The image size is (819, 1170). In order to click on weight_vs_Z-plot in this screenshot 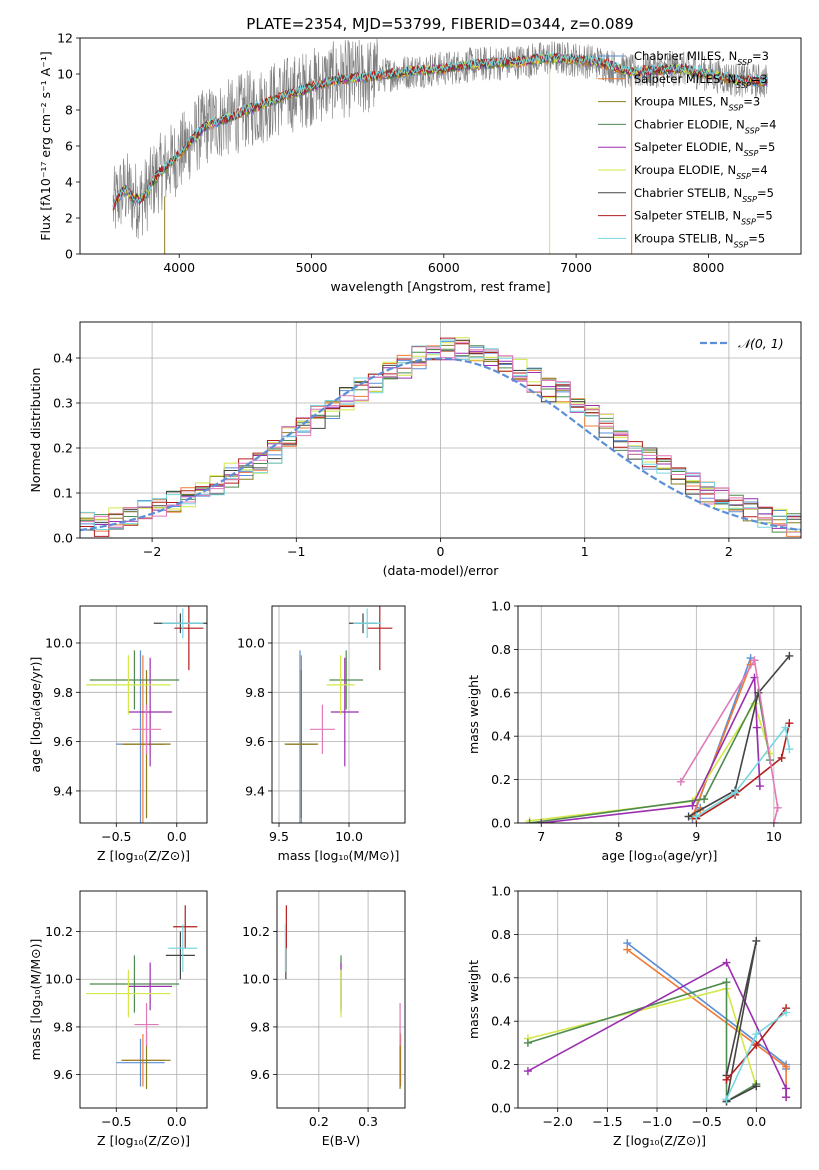, I will do `click(657, 1021)`.